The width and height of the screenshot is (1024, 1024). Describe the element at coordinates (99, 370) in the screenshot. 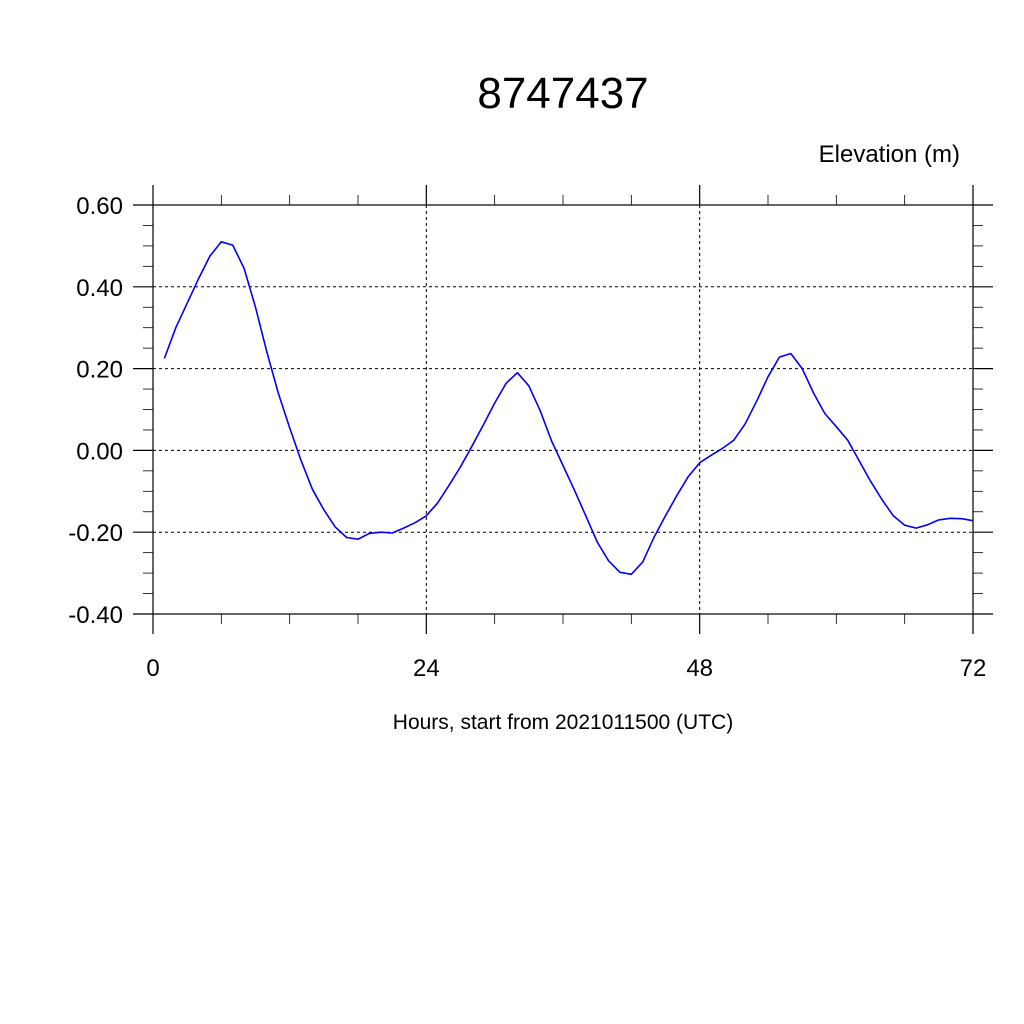

I see `y-tick-label: 0.20` at that location.